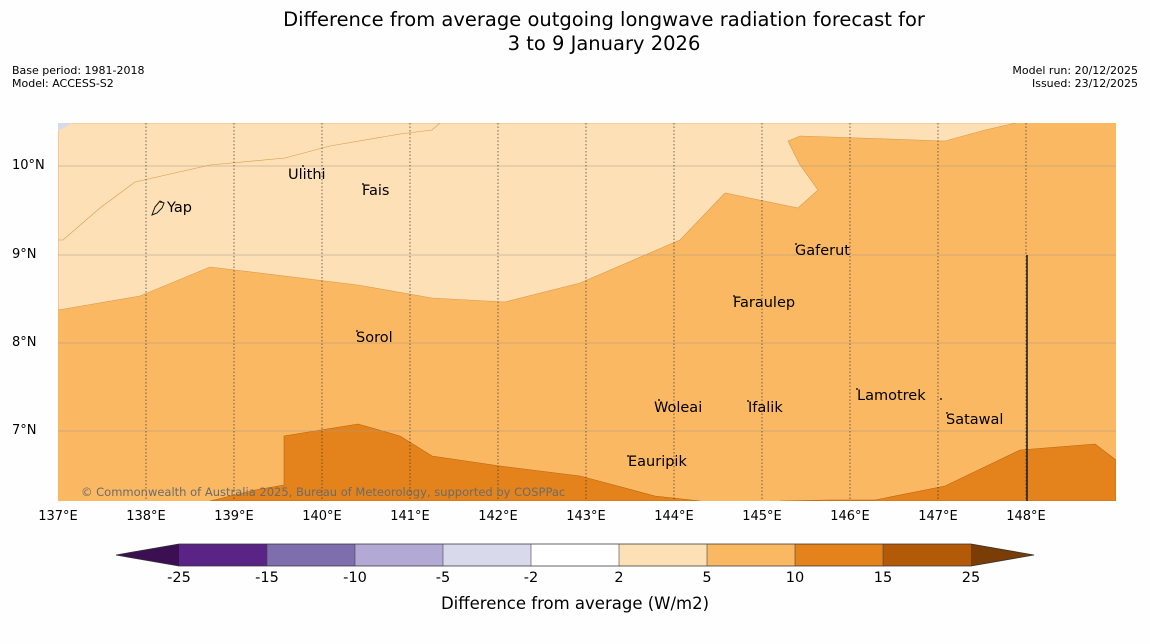 This screenshot has width=1150, height=644. I want to click on colorbar-tick-minus2: -2, so click(531, 578).